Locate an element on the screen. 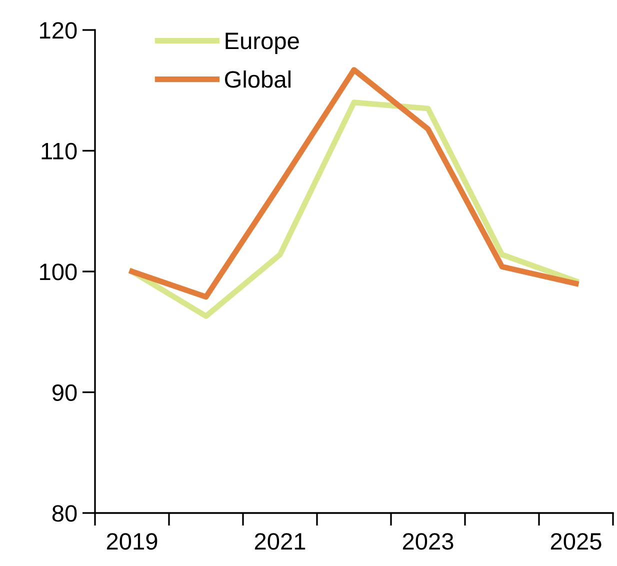 Image resolution: width=617 pixels, height=566 pixels. y-tick-label: 110 is located at coordinates (59, 151).